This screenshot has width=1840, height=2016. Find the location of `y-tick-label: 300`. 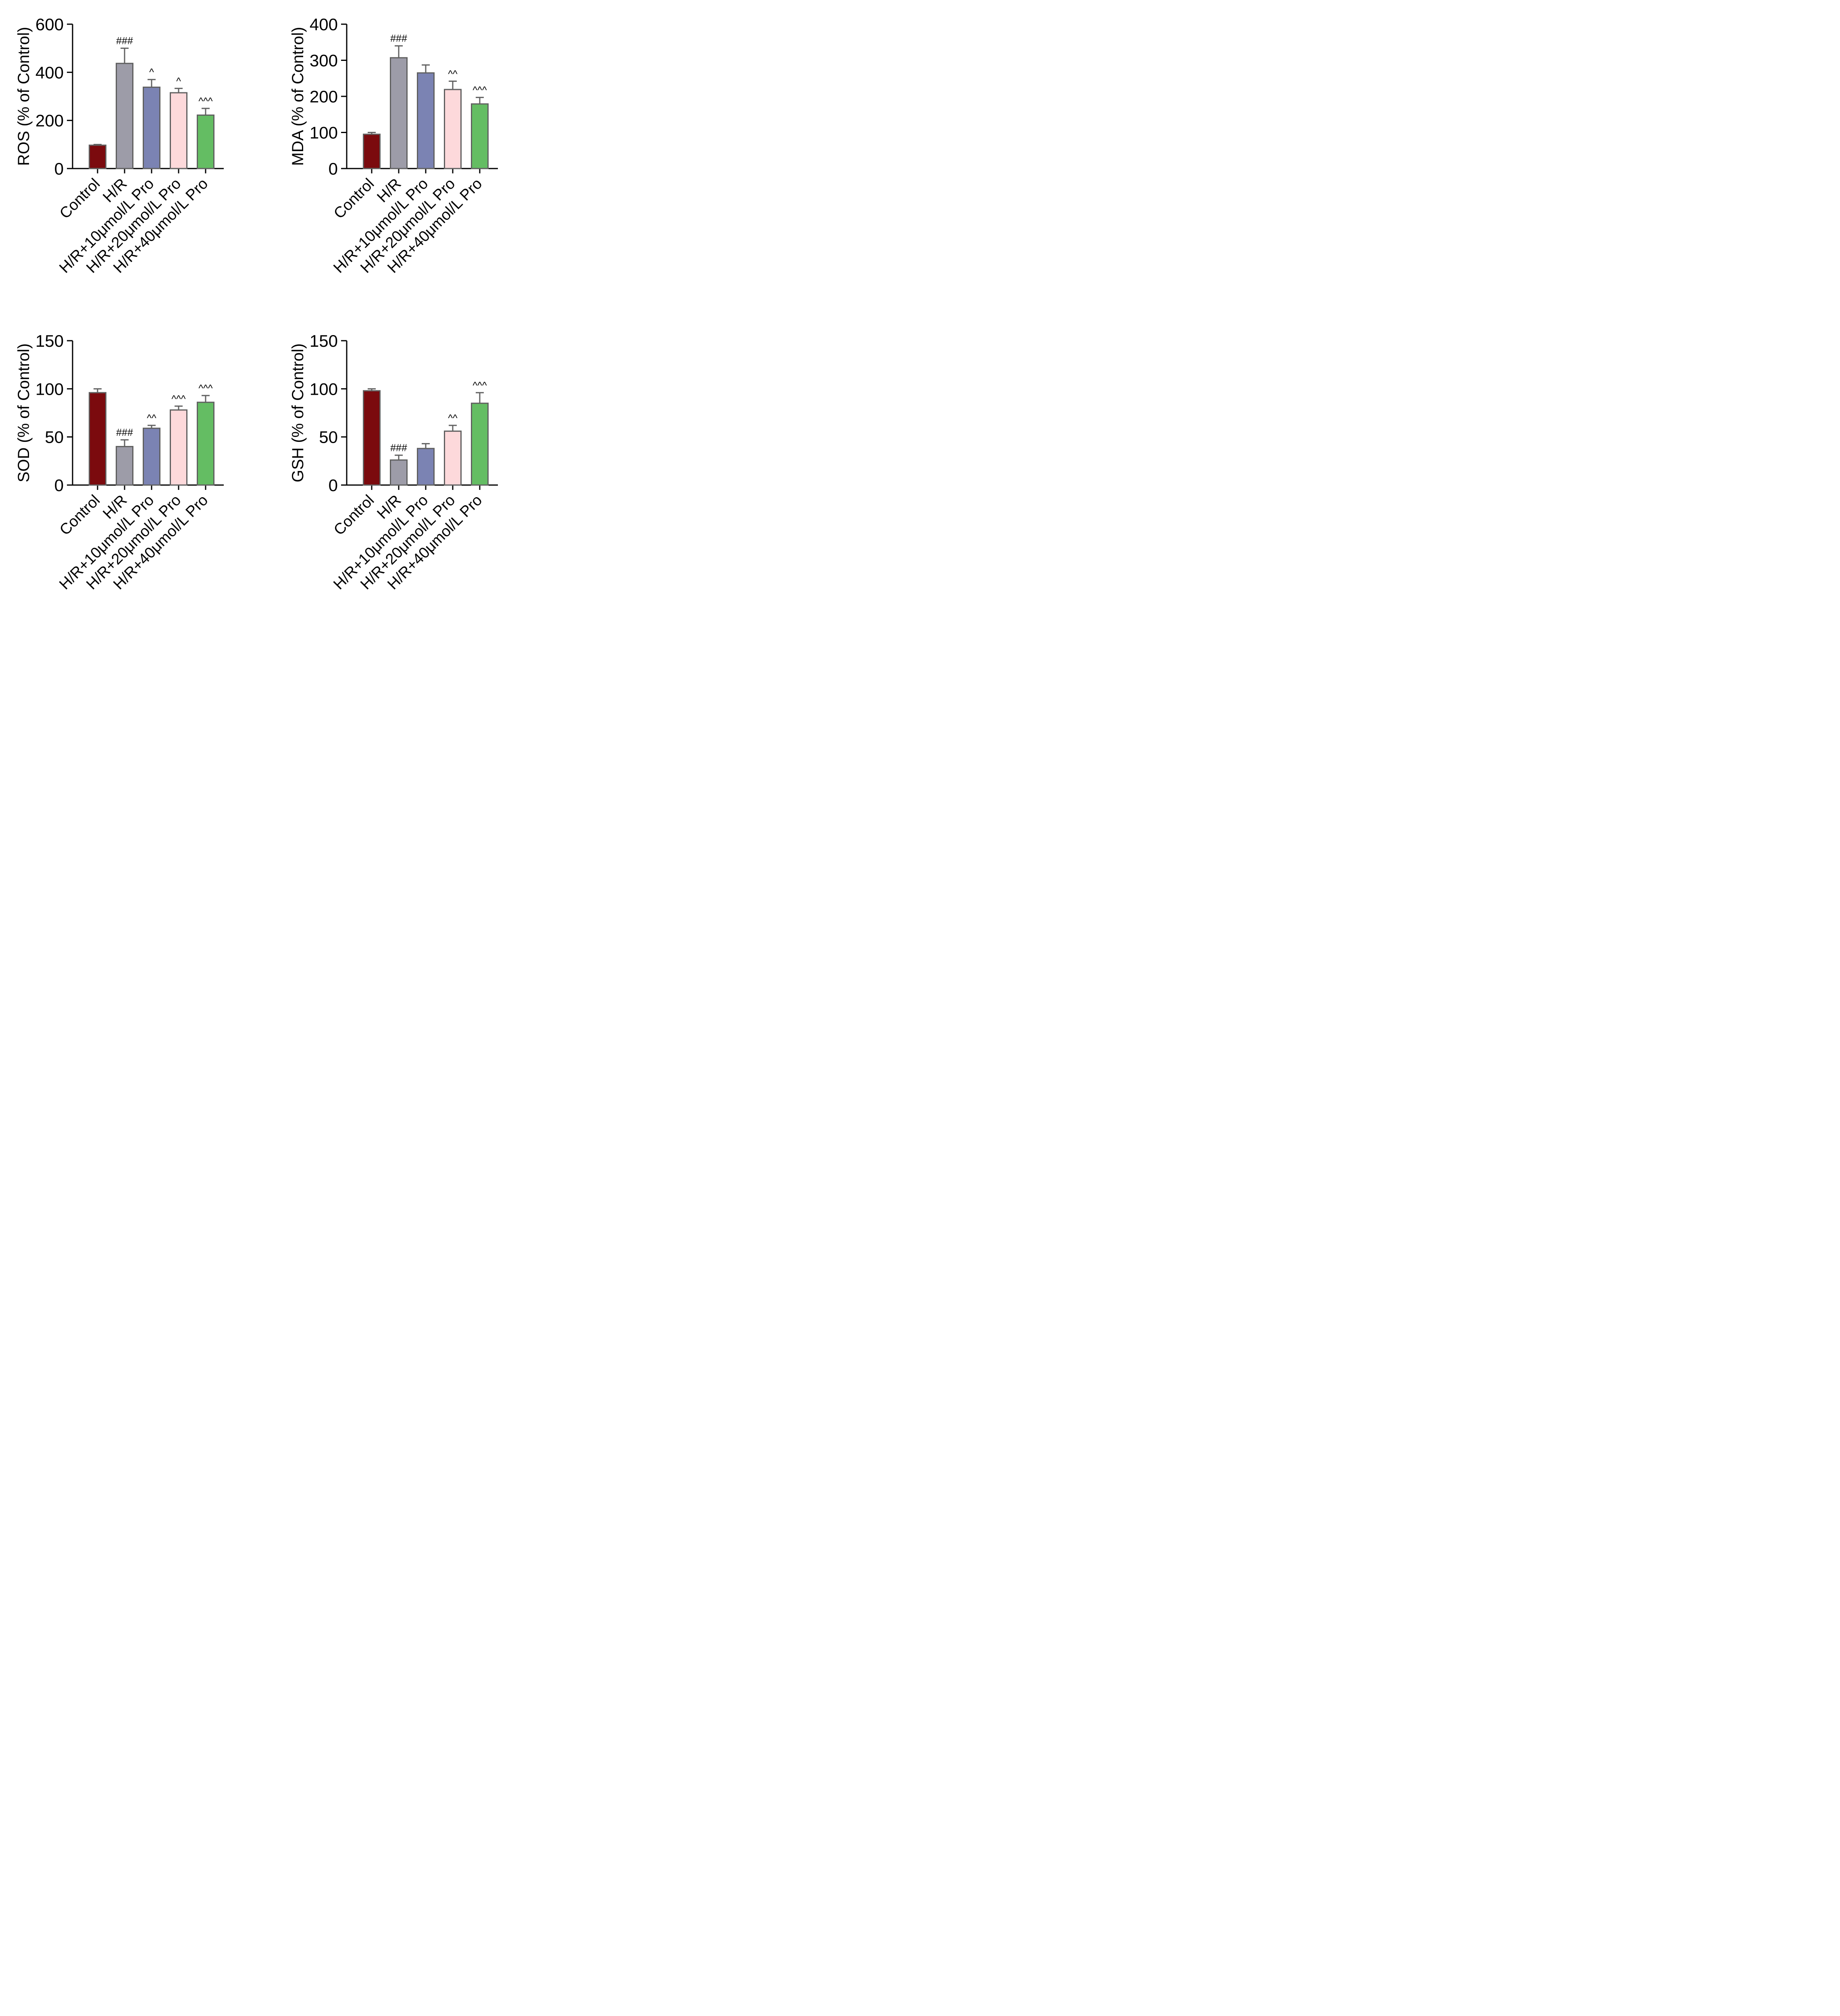

y-tick-label: 300 is located at coordinates (324, 61).